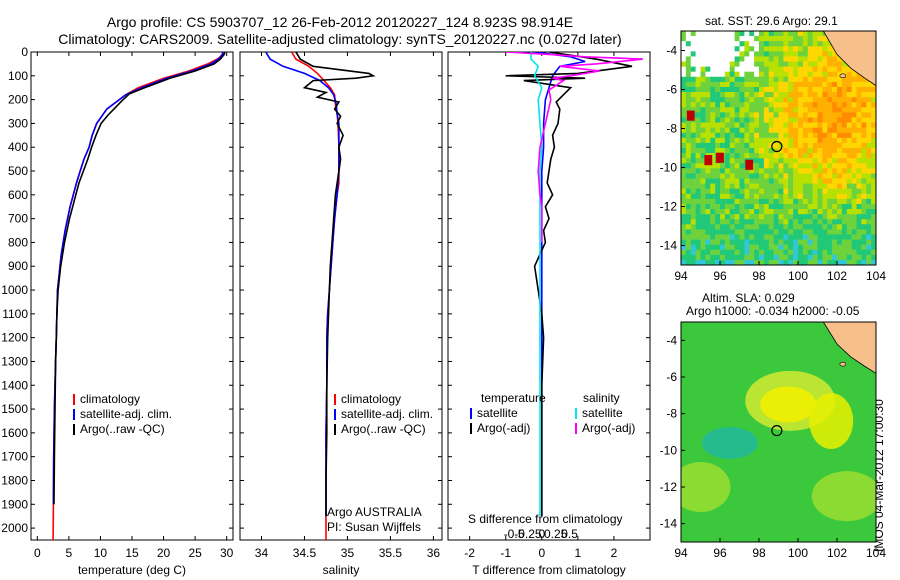 This screenshot has width=900, height=580. What do you see at coordinates (18, 195) in the screenshot?
I see `y-tick-label: 600` at bounding box center [18, 195].